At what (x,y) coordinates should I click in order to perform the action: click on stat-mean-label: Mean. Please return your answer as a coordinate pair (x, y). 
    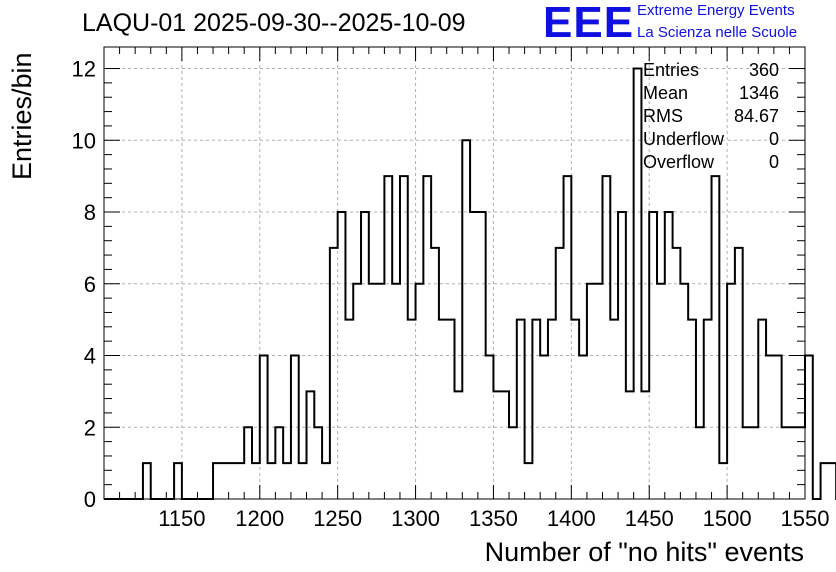
    Looking at the image, I should click on (666, 93).